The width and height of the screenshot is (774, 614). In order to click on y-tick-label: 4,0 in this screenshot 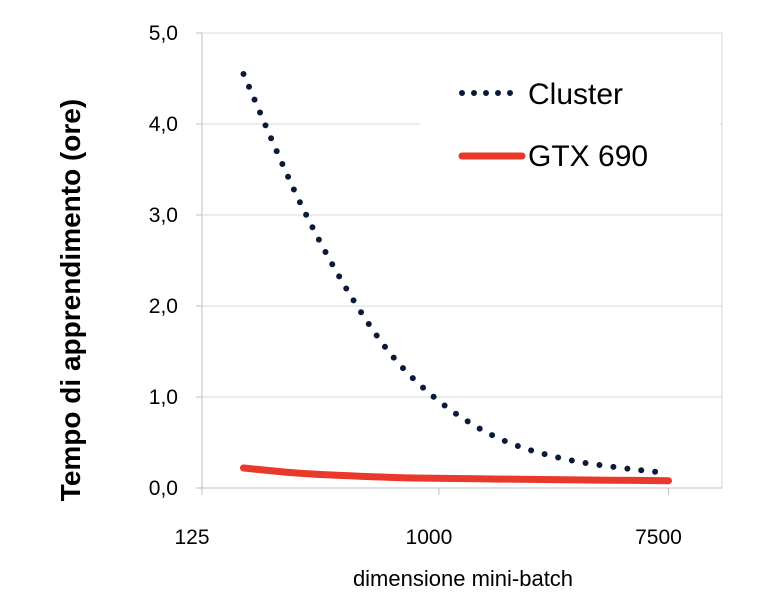, I will do `click(163, 124)`.